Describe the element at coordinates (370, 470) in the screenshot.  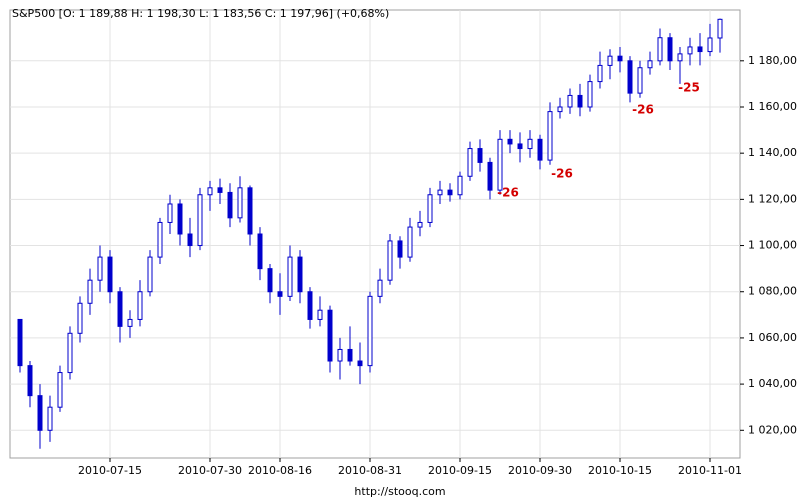
I see `x-tick-label: 2010-08-31` at that location.